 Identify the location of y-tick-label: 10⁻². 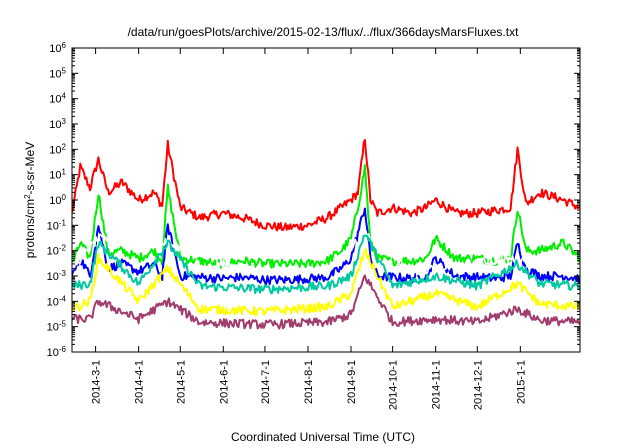
(57, 250).